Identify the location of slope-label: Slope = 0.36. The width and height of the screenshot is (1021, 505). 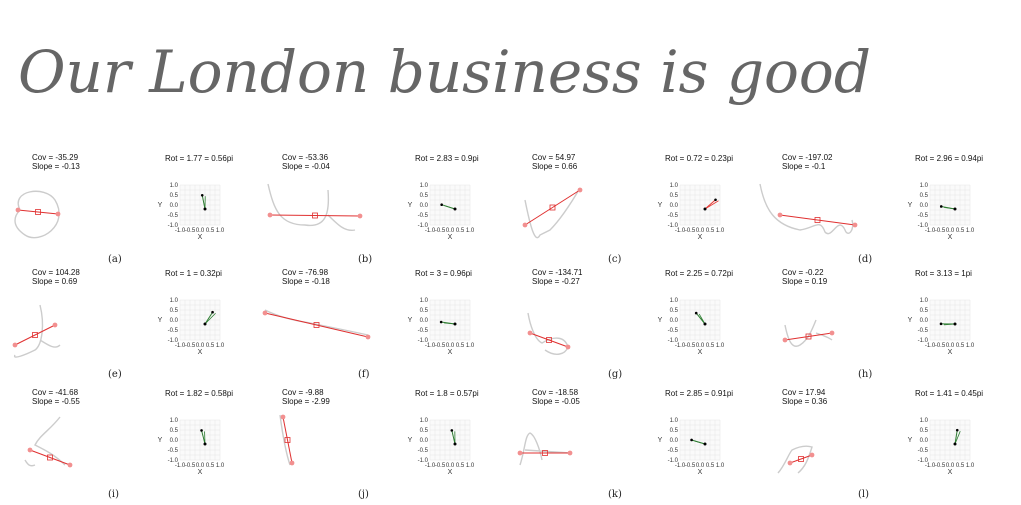
(805, 401).